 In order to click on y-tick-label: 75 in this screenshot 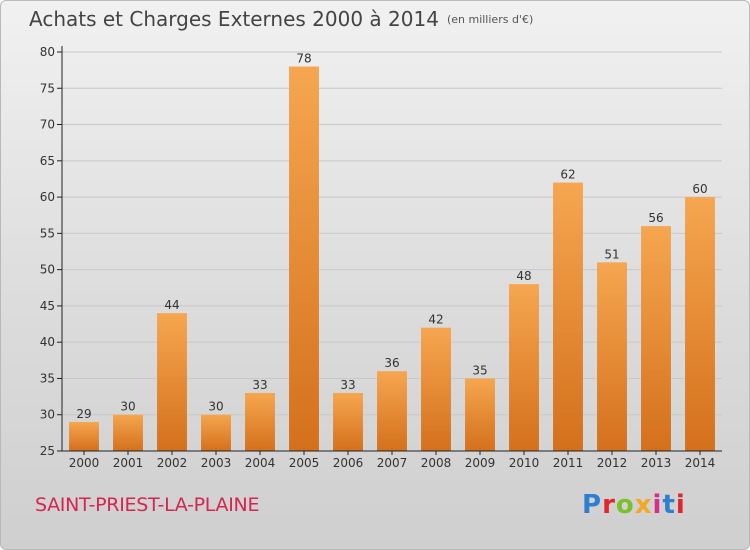, I will do `click(47, 88)`.